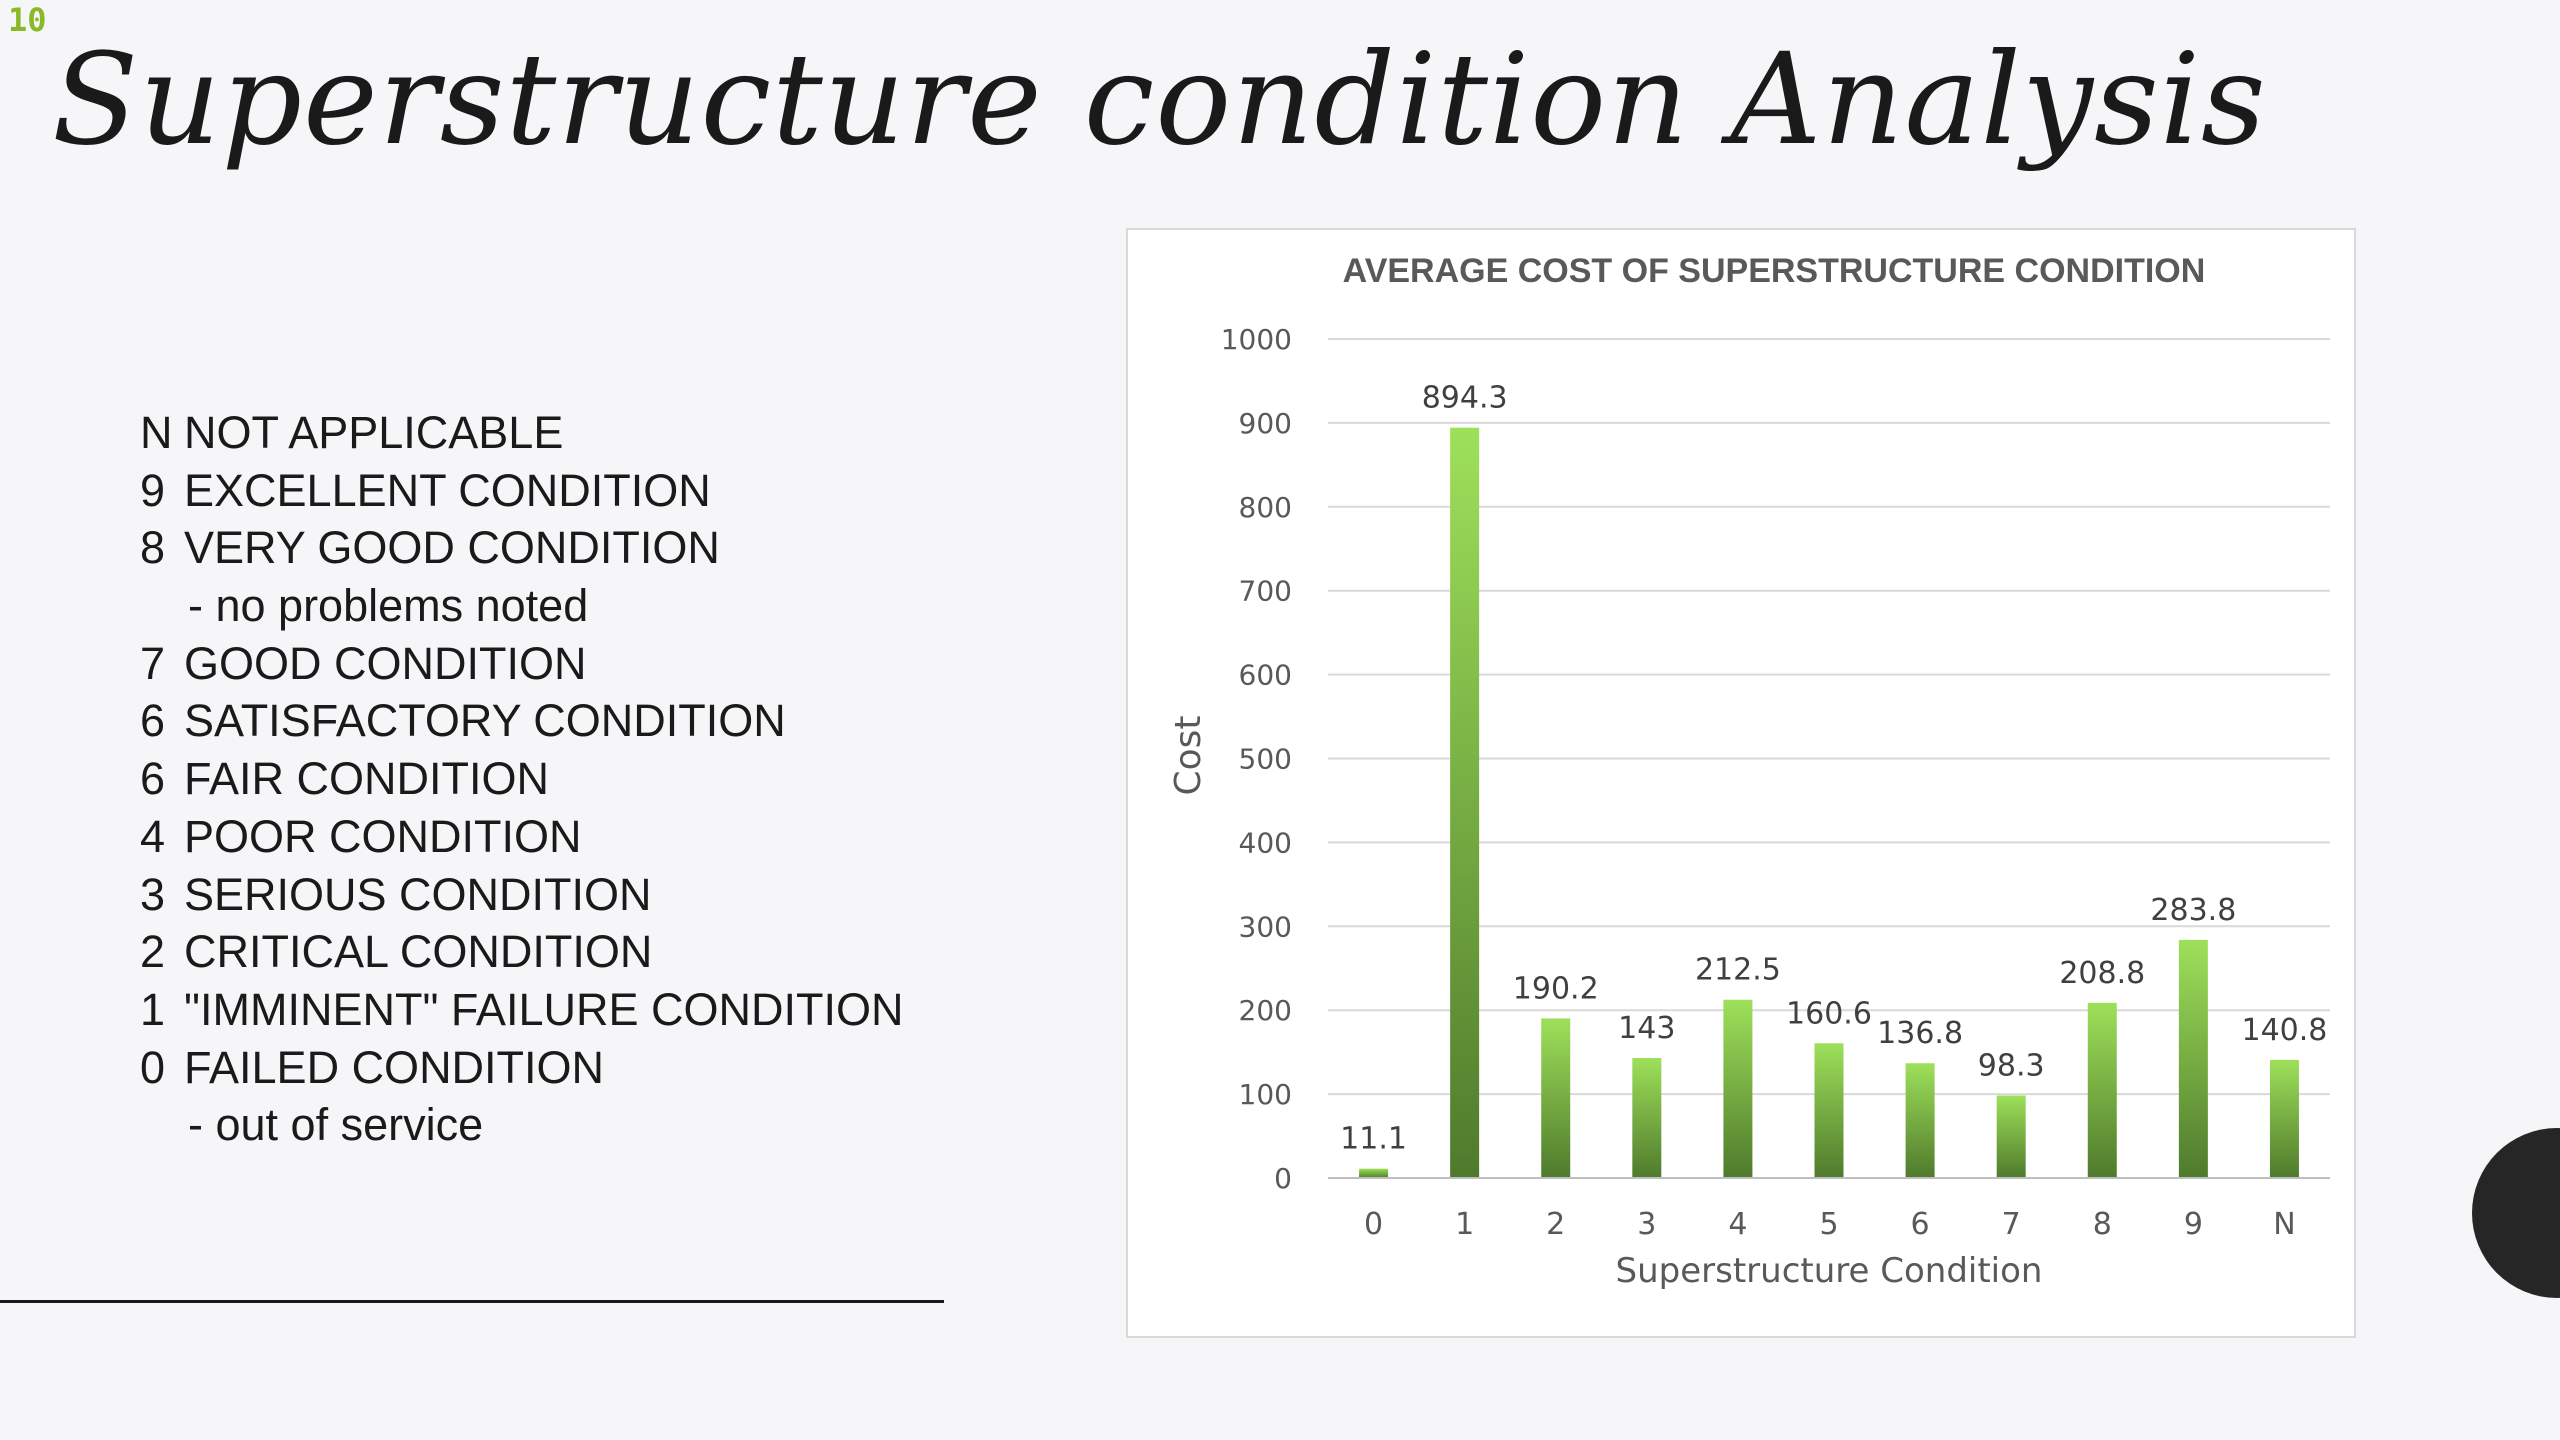 The width and height of the screenshot is (2560, 1440). I want to click on x-tick-label: 6, so click(1920, 1224).